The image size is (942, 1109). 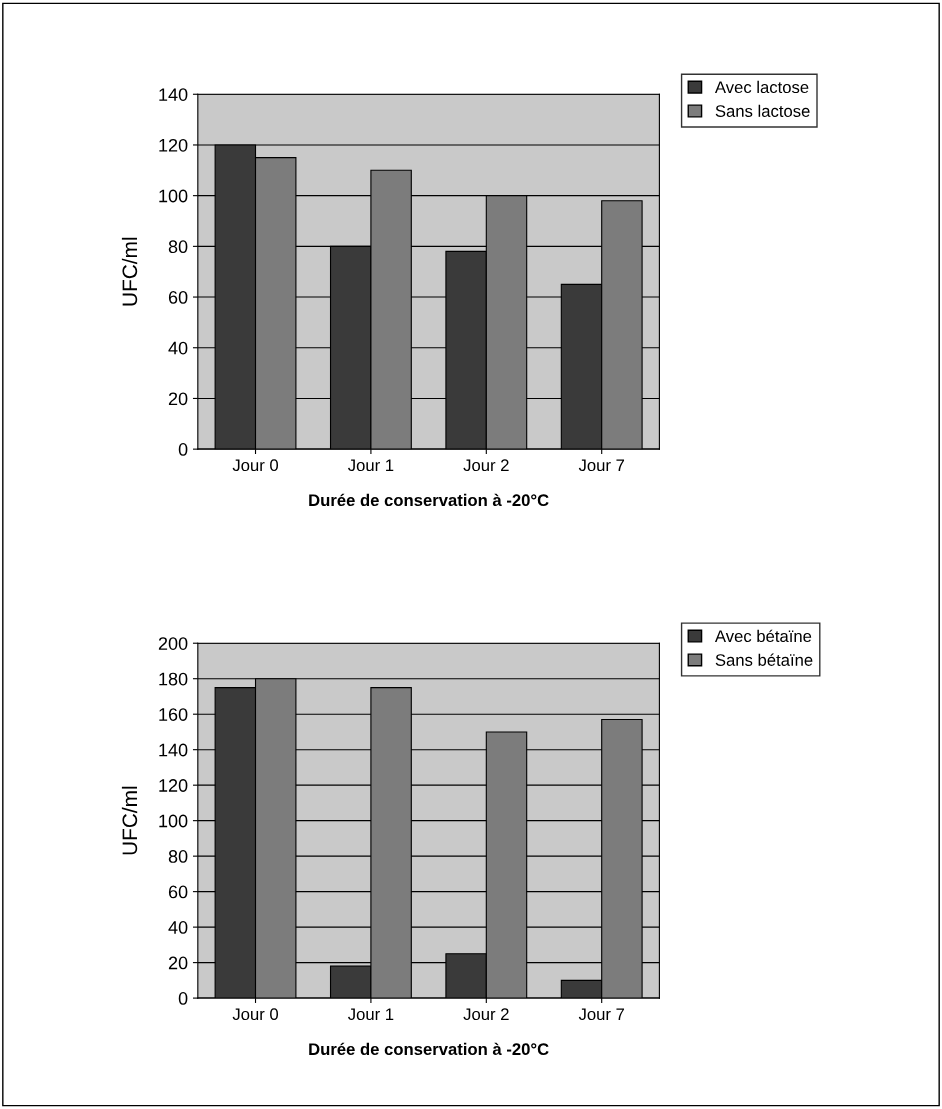 What do you see at coordinates (761, 87) in the screenshot?
I see `legend-label: Avec lactose` at bounding box center [761, 87].